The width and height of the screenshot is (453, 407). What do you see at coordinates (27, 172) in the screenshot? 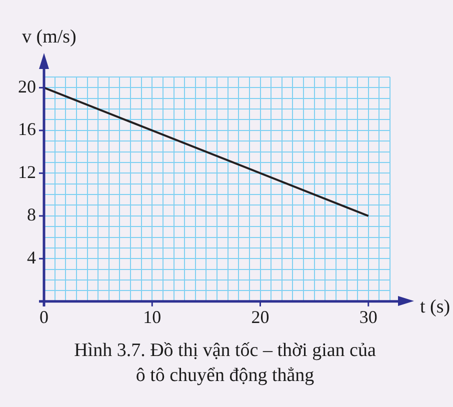
I see `y-tick-label: 12` at bounding box center [27, 172].